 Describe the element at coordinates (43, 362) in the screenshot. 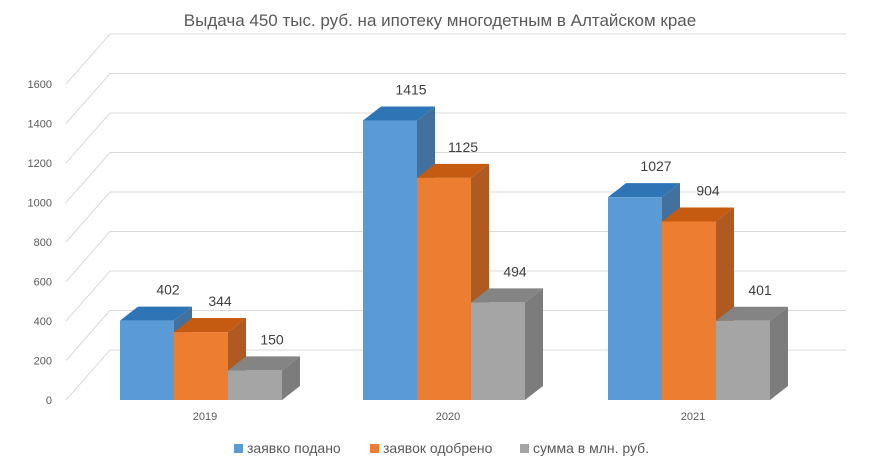

I see `y-tick-label: 200` at that location.